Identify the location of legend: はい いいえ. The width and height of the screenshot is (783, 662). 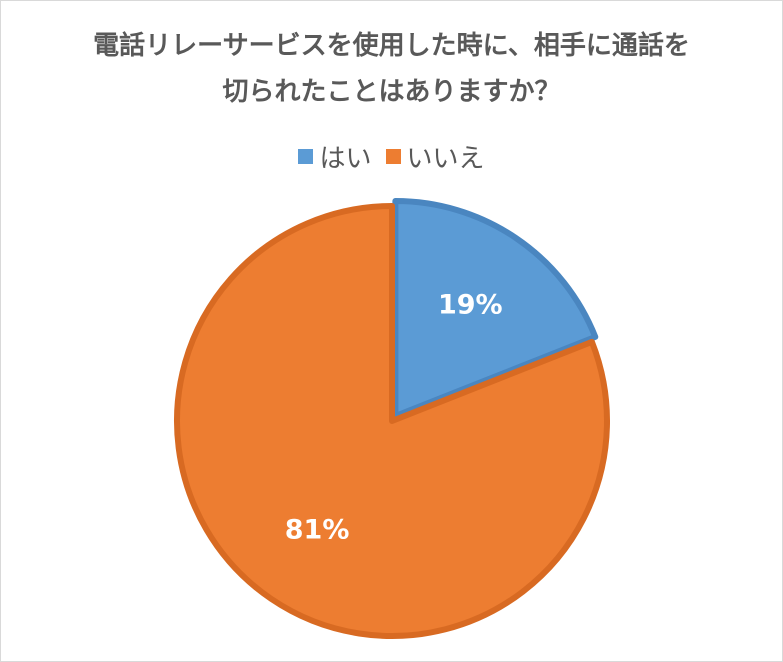
(391, 156).